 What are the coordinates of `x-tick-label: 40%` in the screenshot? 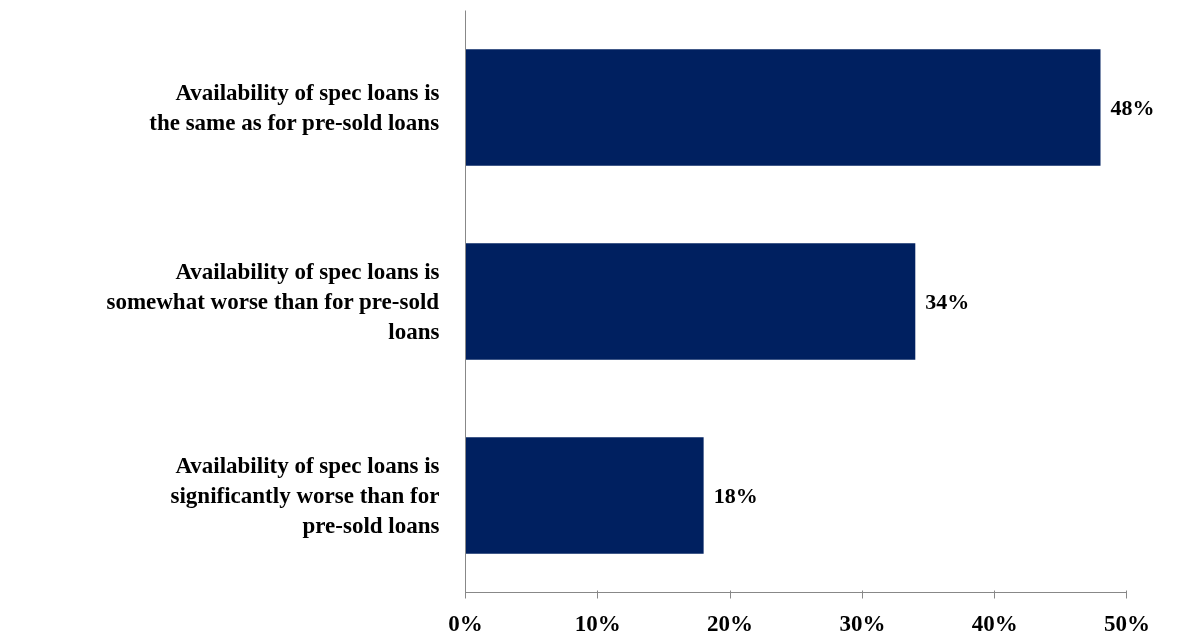 It's located at (994, 623).